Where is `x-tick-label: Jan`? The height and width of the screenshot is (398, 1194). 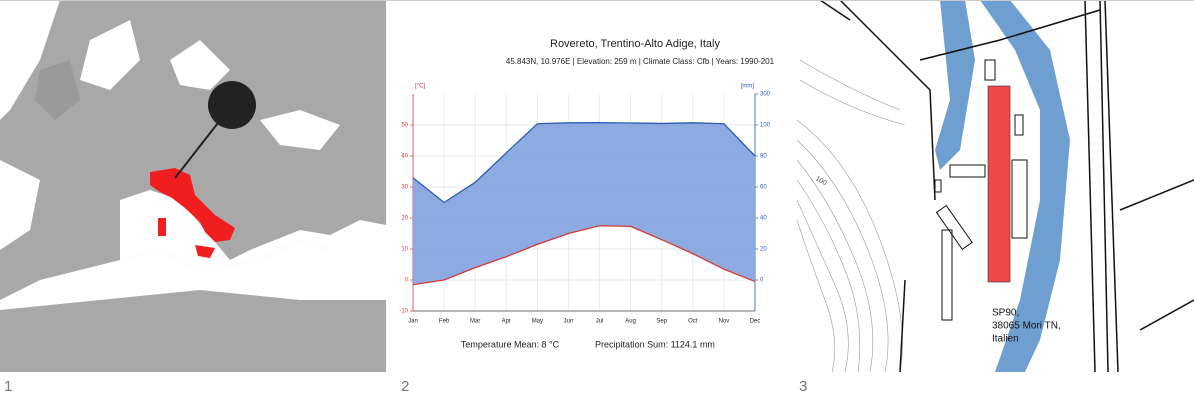 x-tick-label: Jan is located at coordinates (413, 322).